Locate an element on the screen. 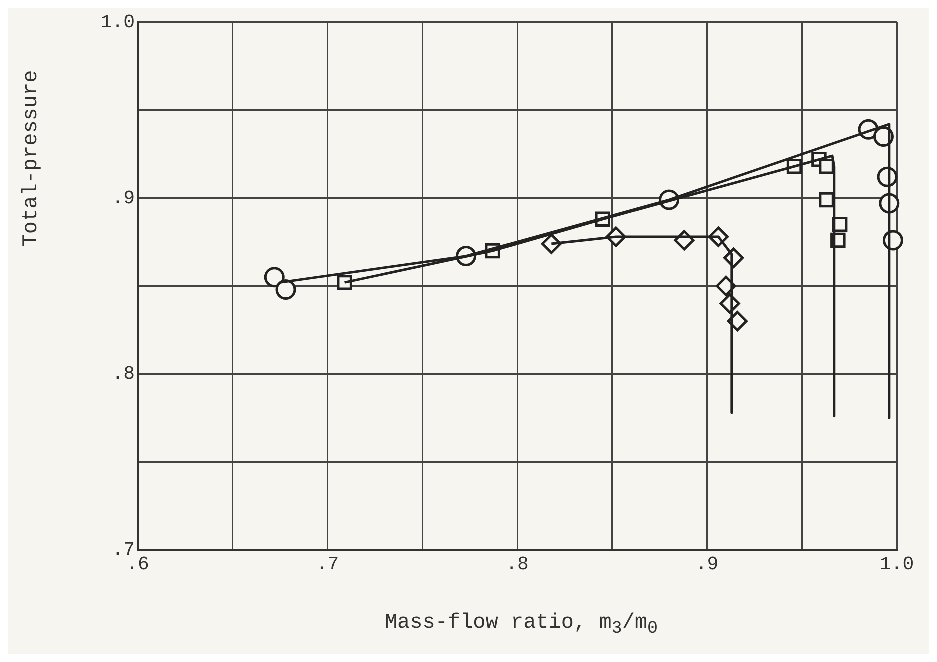 Image resolution: width=937 pixels, height=662 pixels. y-tick-label: .8 is located at coordinates (123, 374).